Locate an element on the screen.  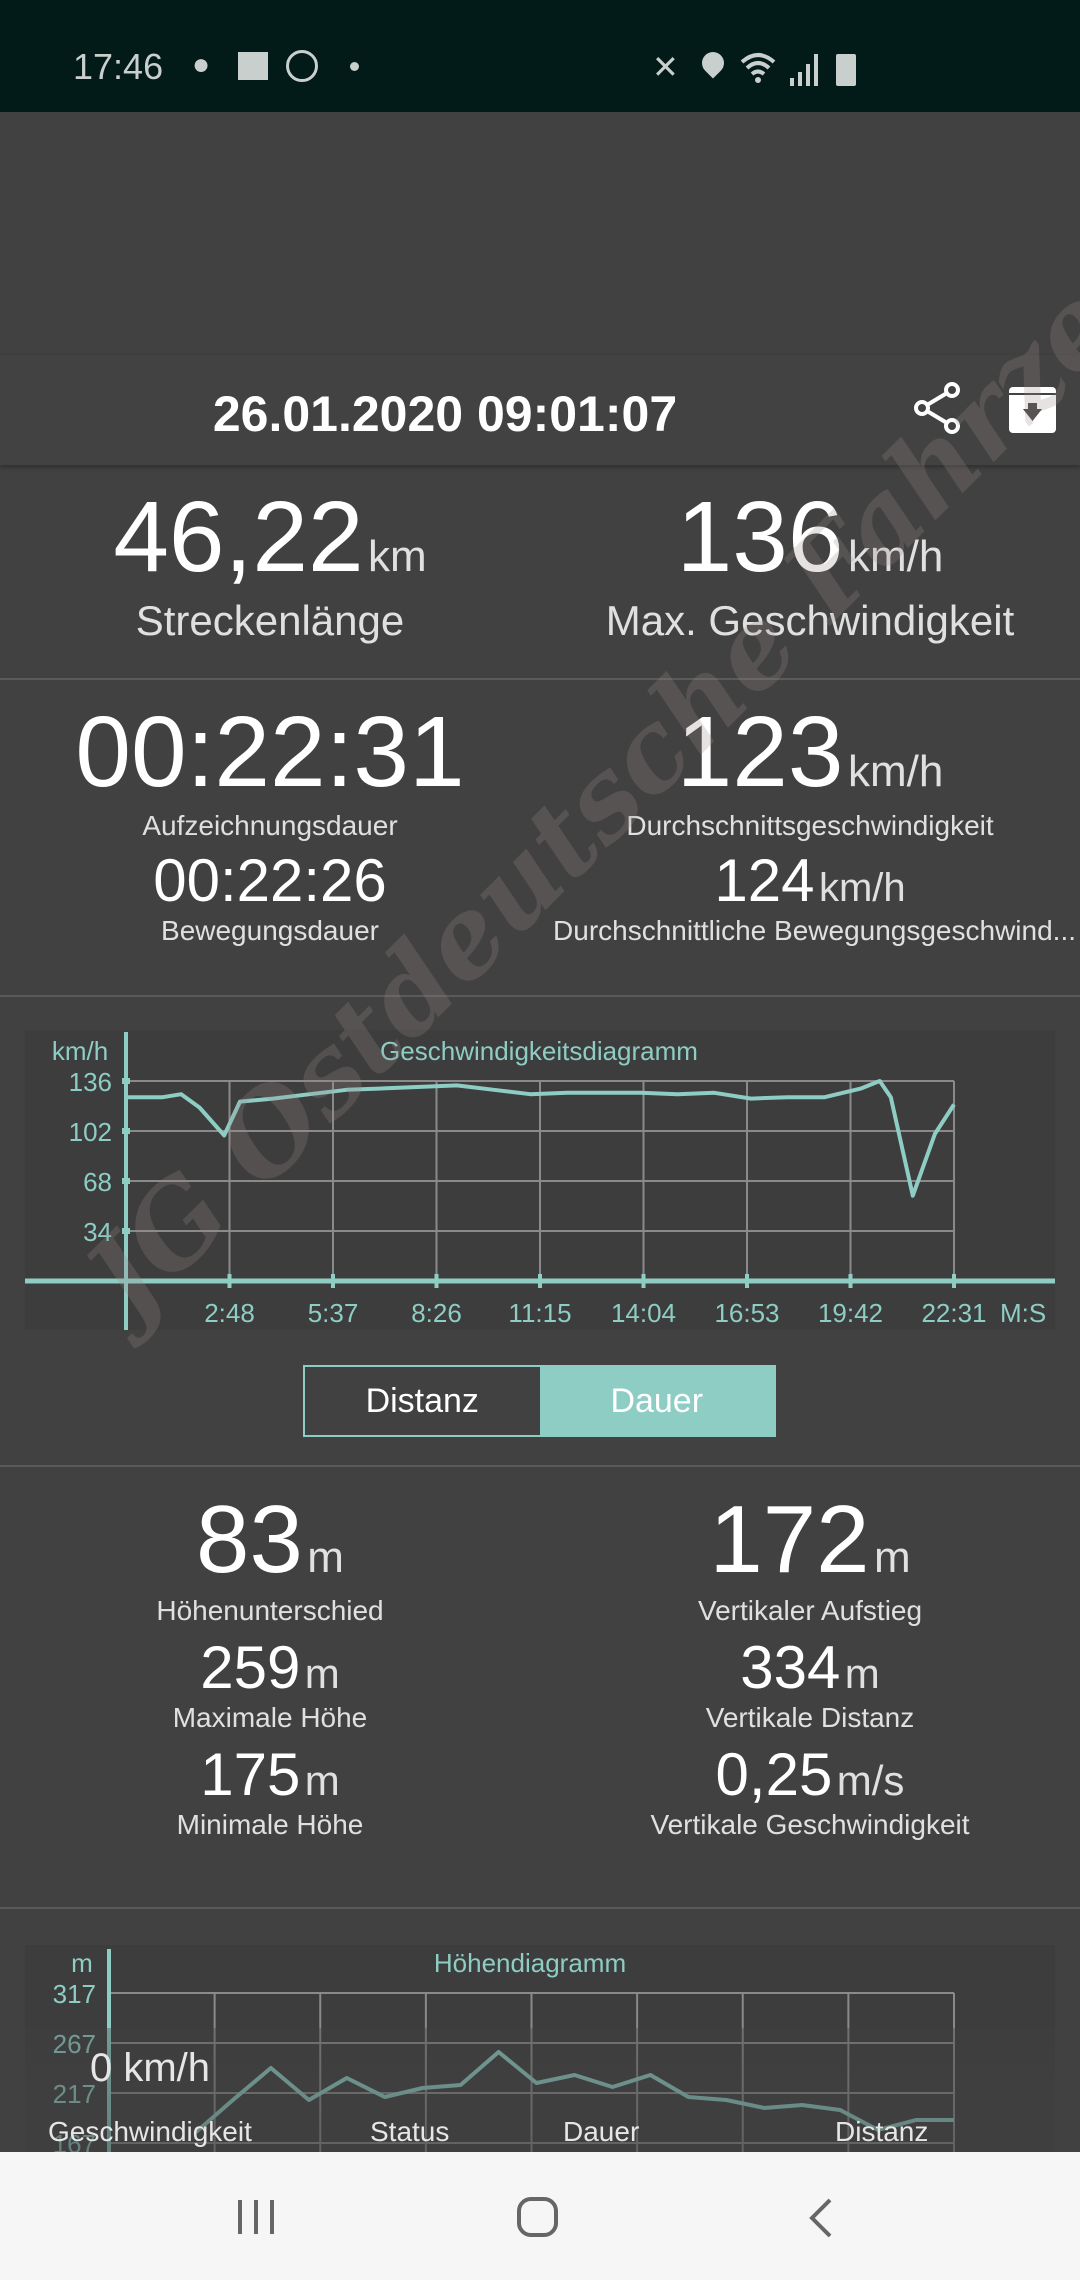
bulb-icon: ● is located at coordinates (201, 64).